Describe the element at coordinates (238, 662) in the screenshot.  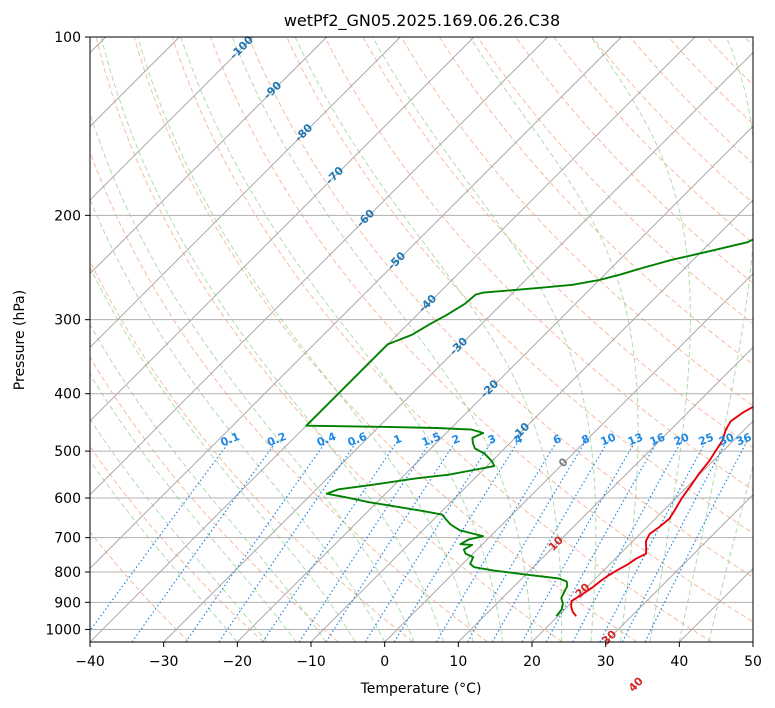
I see `x-tick-label: −20` at that location.